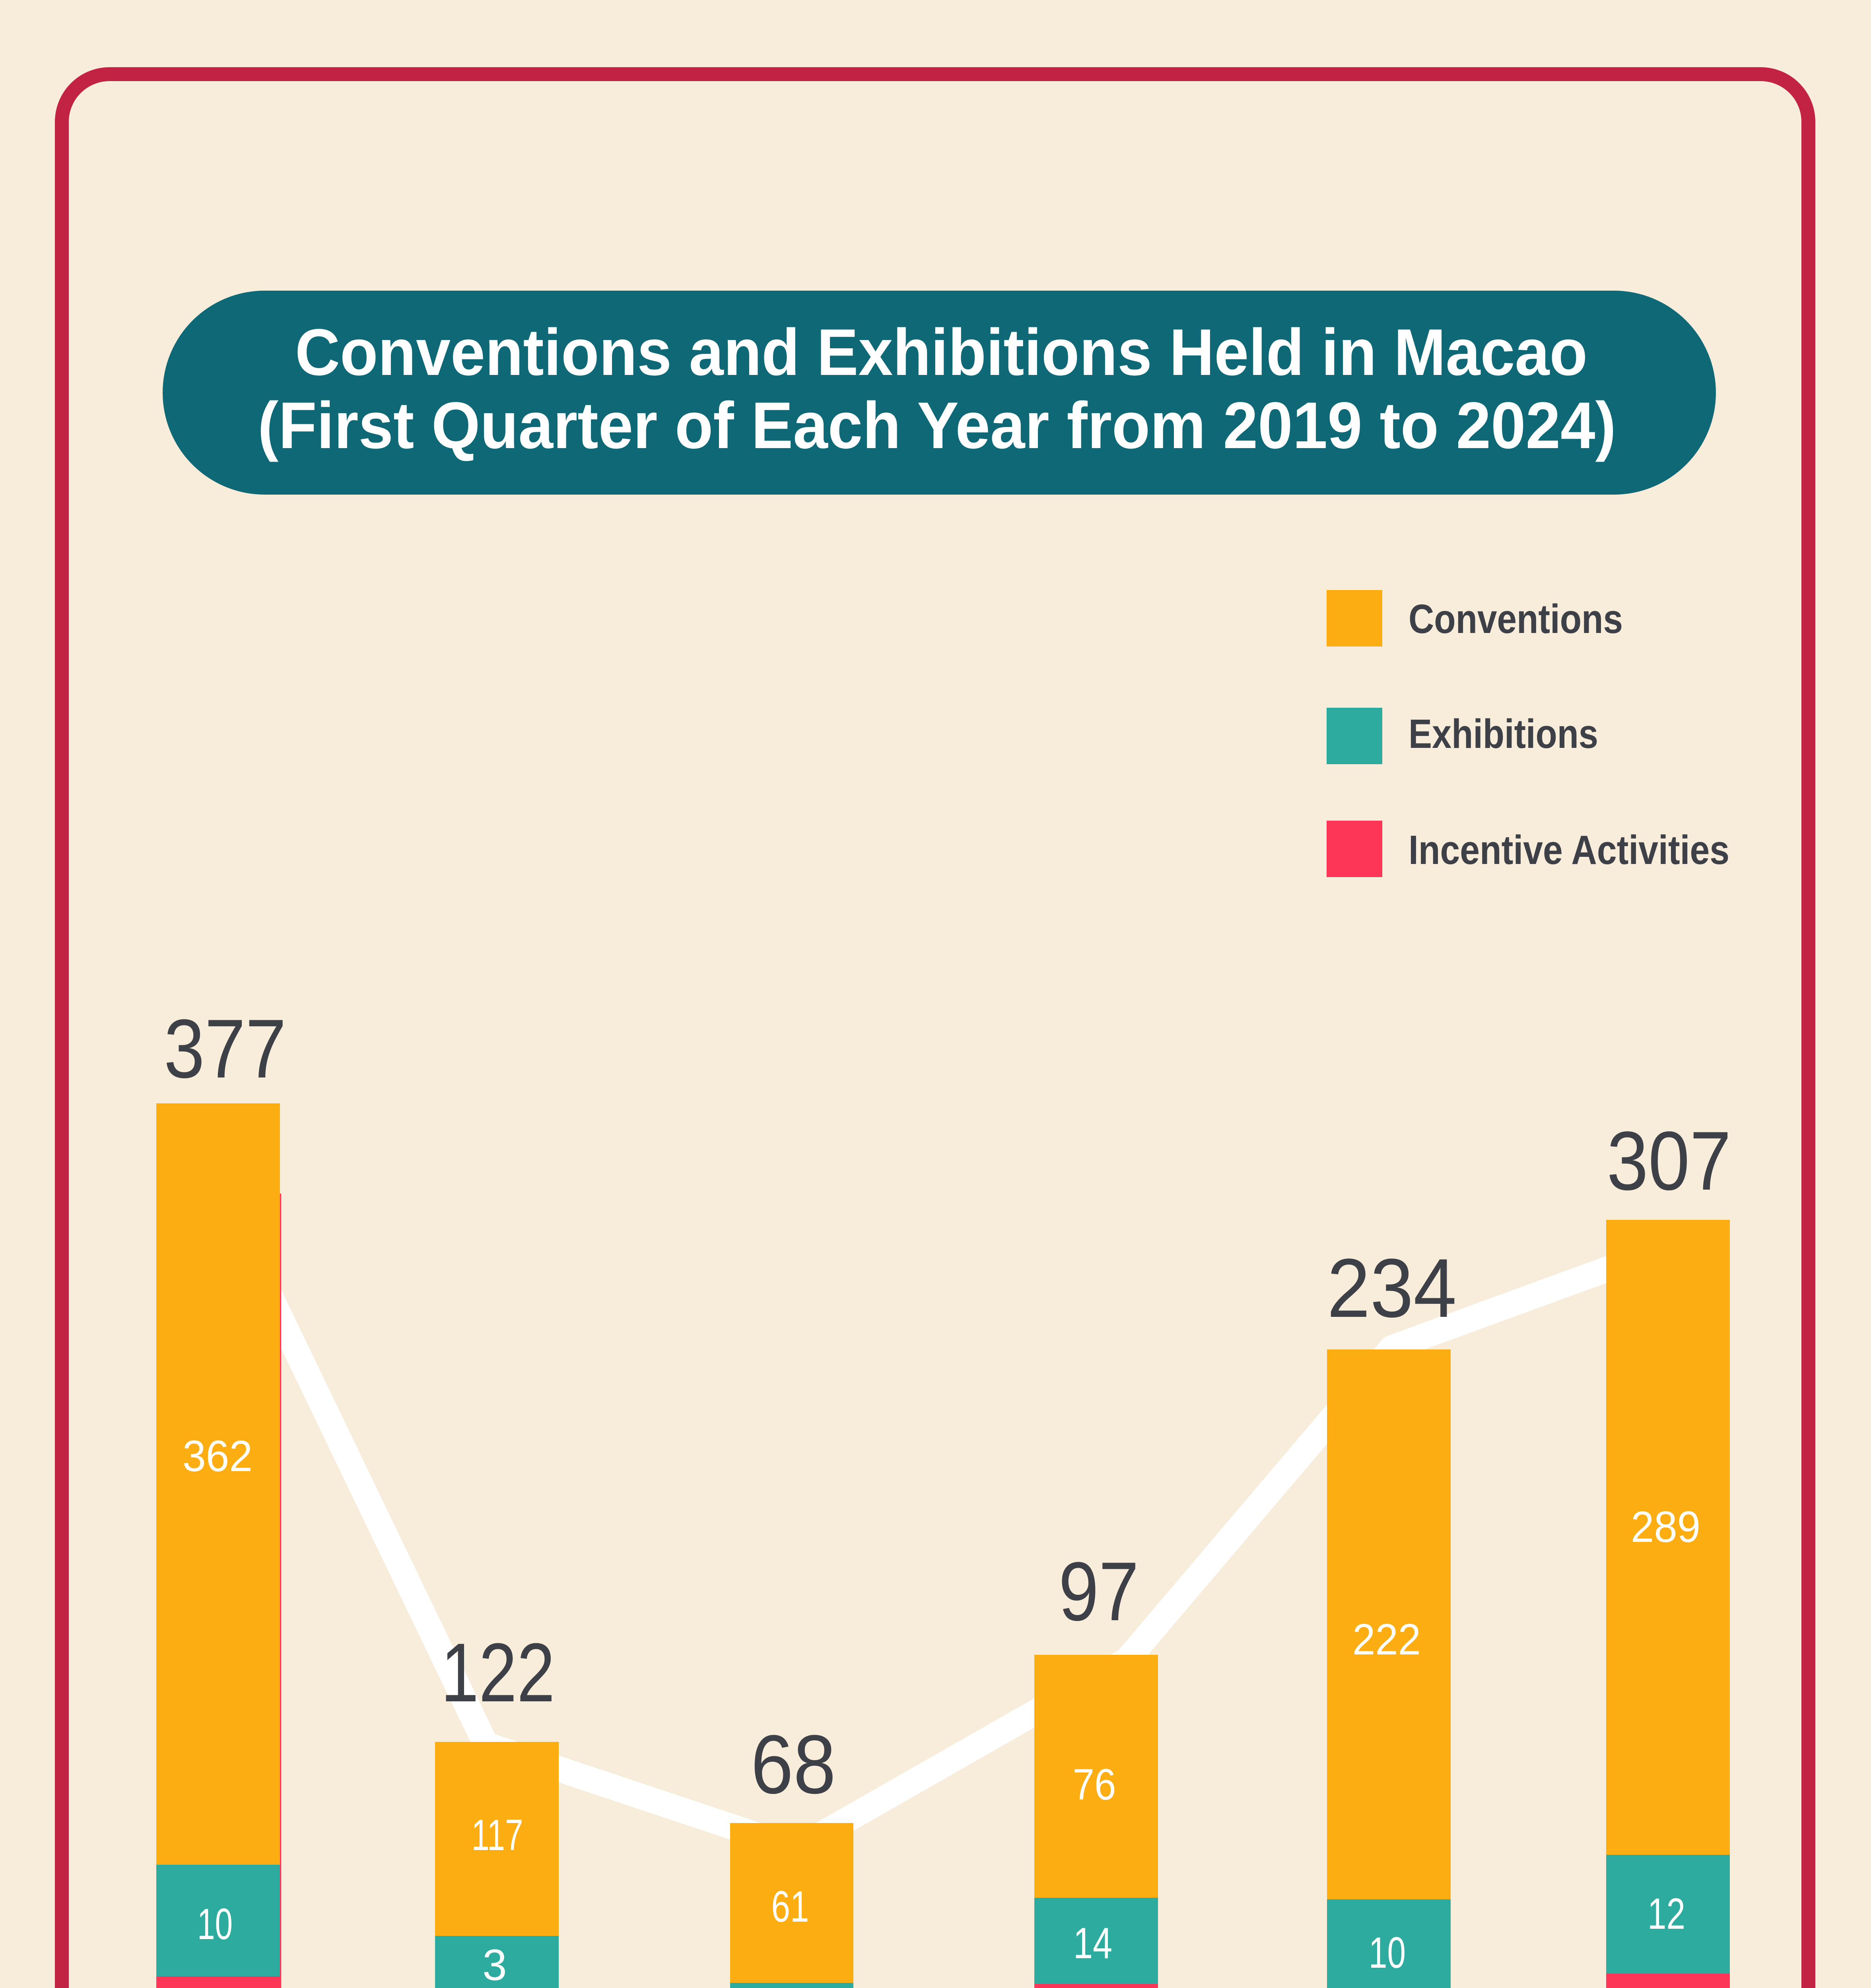 This screenshot has height=1988, width=1871. I want to click on svg-text: 5, so click(215, 1985).